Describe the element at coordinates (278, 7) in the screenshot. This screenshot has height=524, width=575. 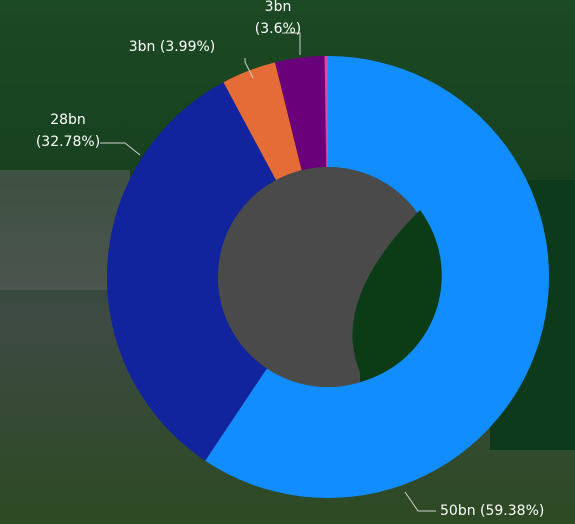
I see `data-label: 3bn` at that location.